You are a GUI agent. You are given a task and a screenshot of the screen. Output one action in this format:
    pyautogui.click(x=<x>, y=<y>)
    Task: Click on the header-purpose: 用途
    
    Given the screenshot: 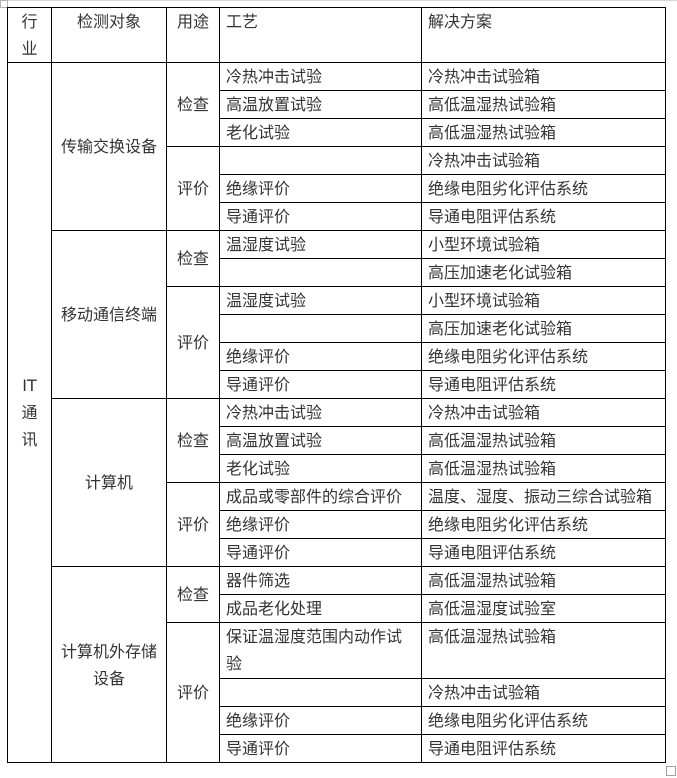 What is the action you would take?
    pyautogui.click(x=193, y=35)
    